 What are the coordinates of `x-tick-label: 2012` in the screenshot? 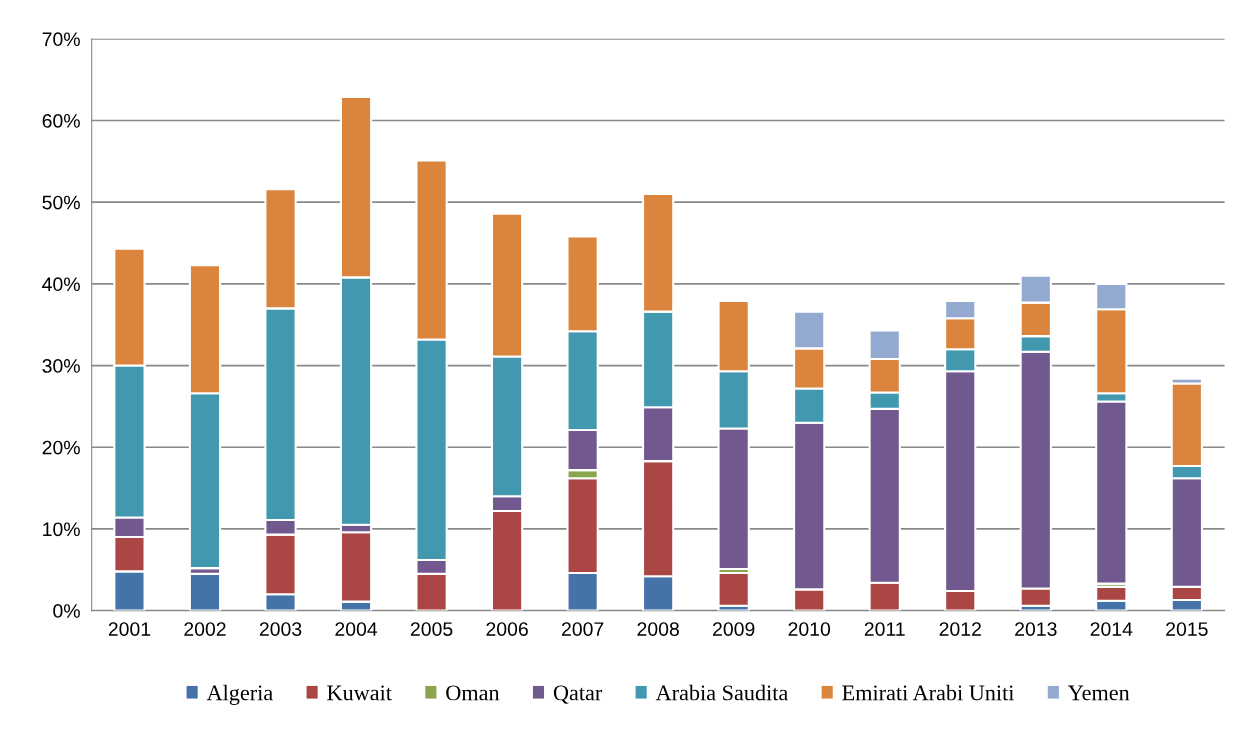 It's located at (960, 629).